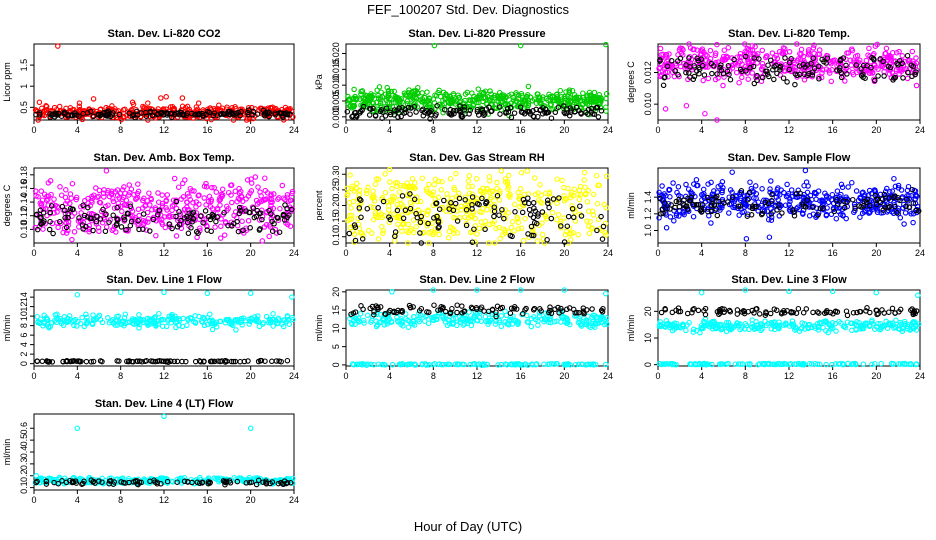 The width and height of the screenshot is (936, 540). Describe the element at coordinates (24, 325) in the screenshot. I see `y-tick-label: 8` at that location.